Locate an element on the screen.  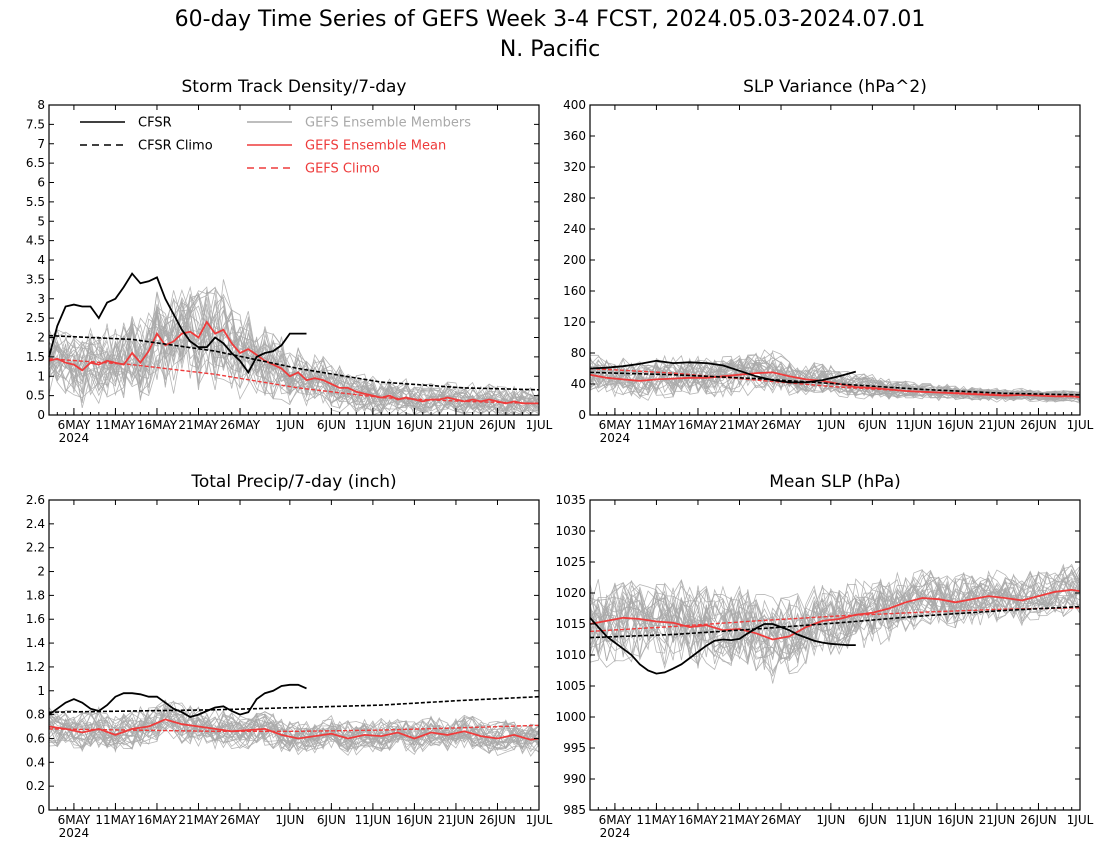
y-tick-label: 5.5 is located at coordinates (35, 202).